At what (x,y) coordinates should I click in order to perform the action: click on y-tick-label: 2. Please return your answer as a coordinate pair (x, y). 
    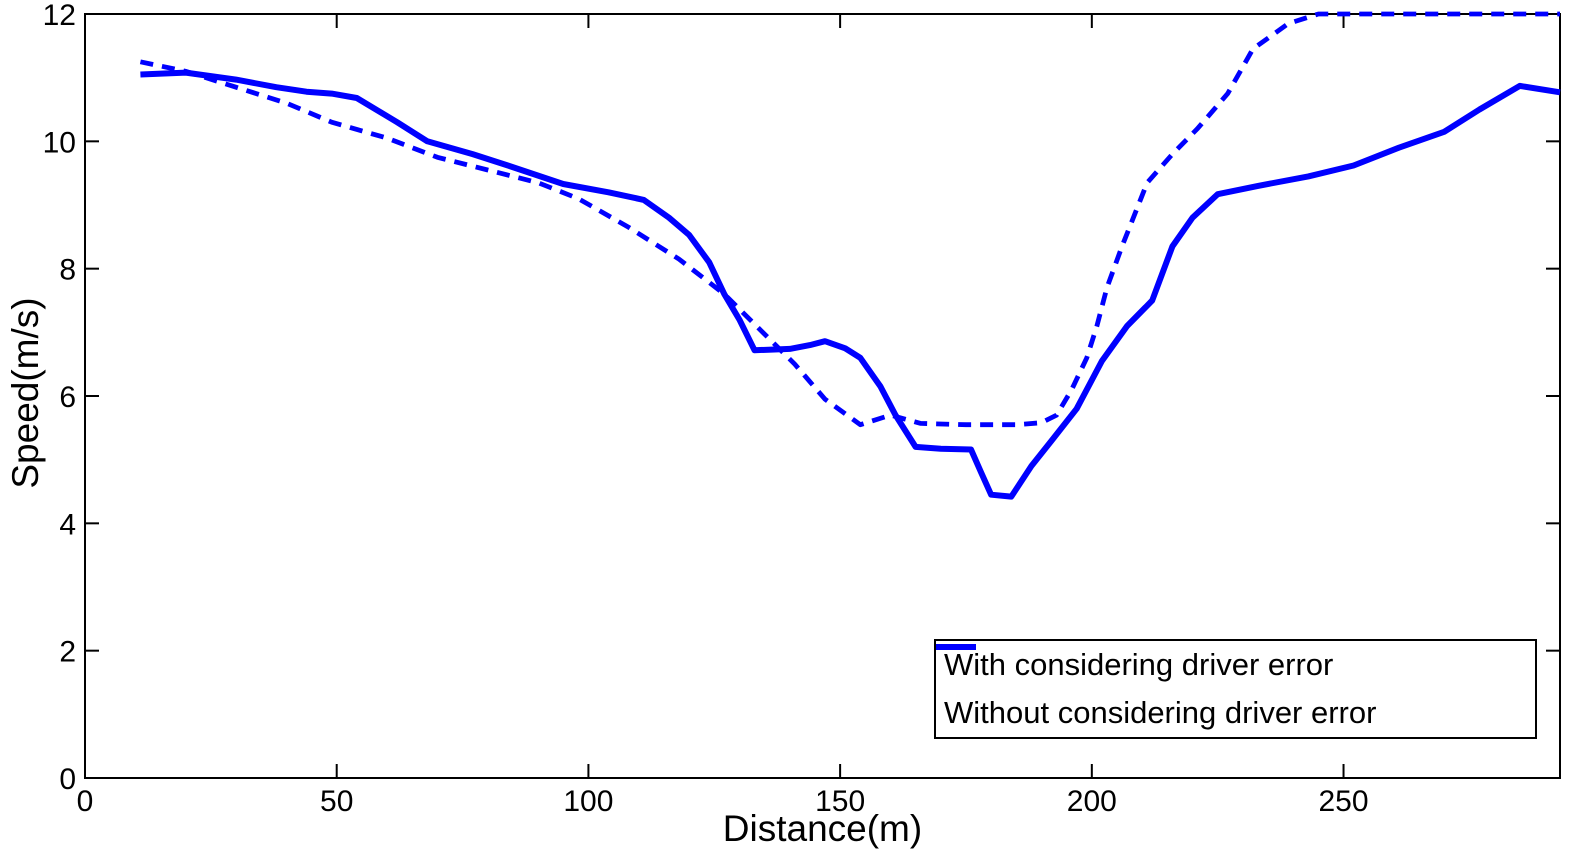
    Looking at the image, I should click on (67, 652).